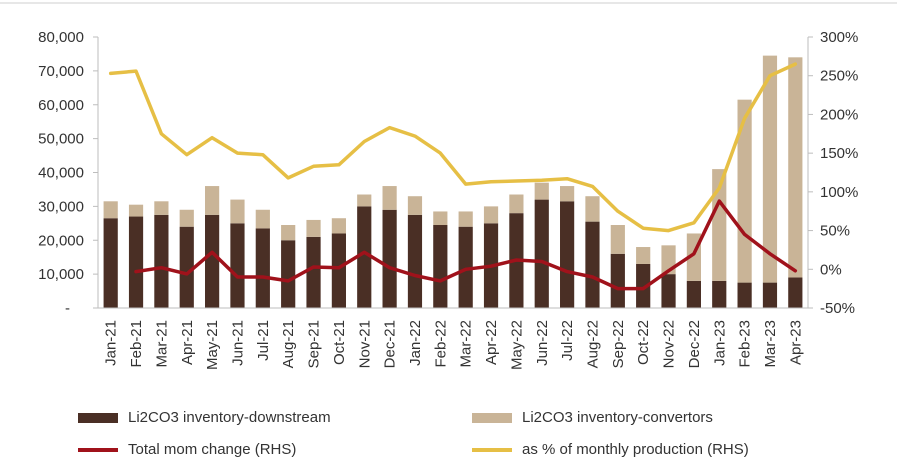 This screenshot has height=473, width=897. What do you see at coordinates (61, 139) in the screenshot?
I see `left-tick-label: 50,000` at bounding box center [61, 139].